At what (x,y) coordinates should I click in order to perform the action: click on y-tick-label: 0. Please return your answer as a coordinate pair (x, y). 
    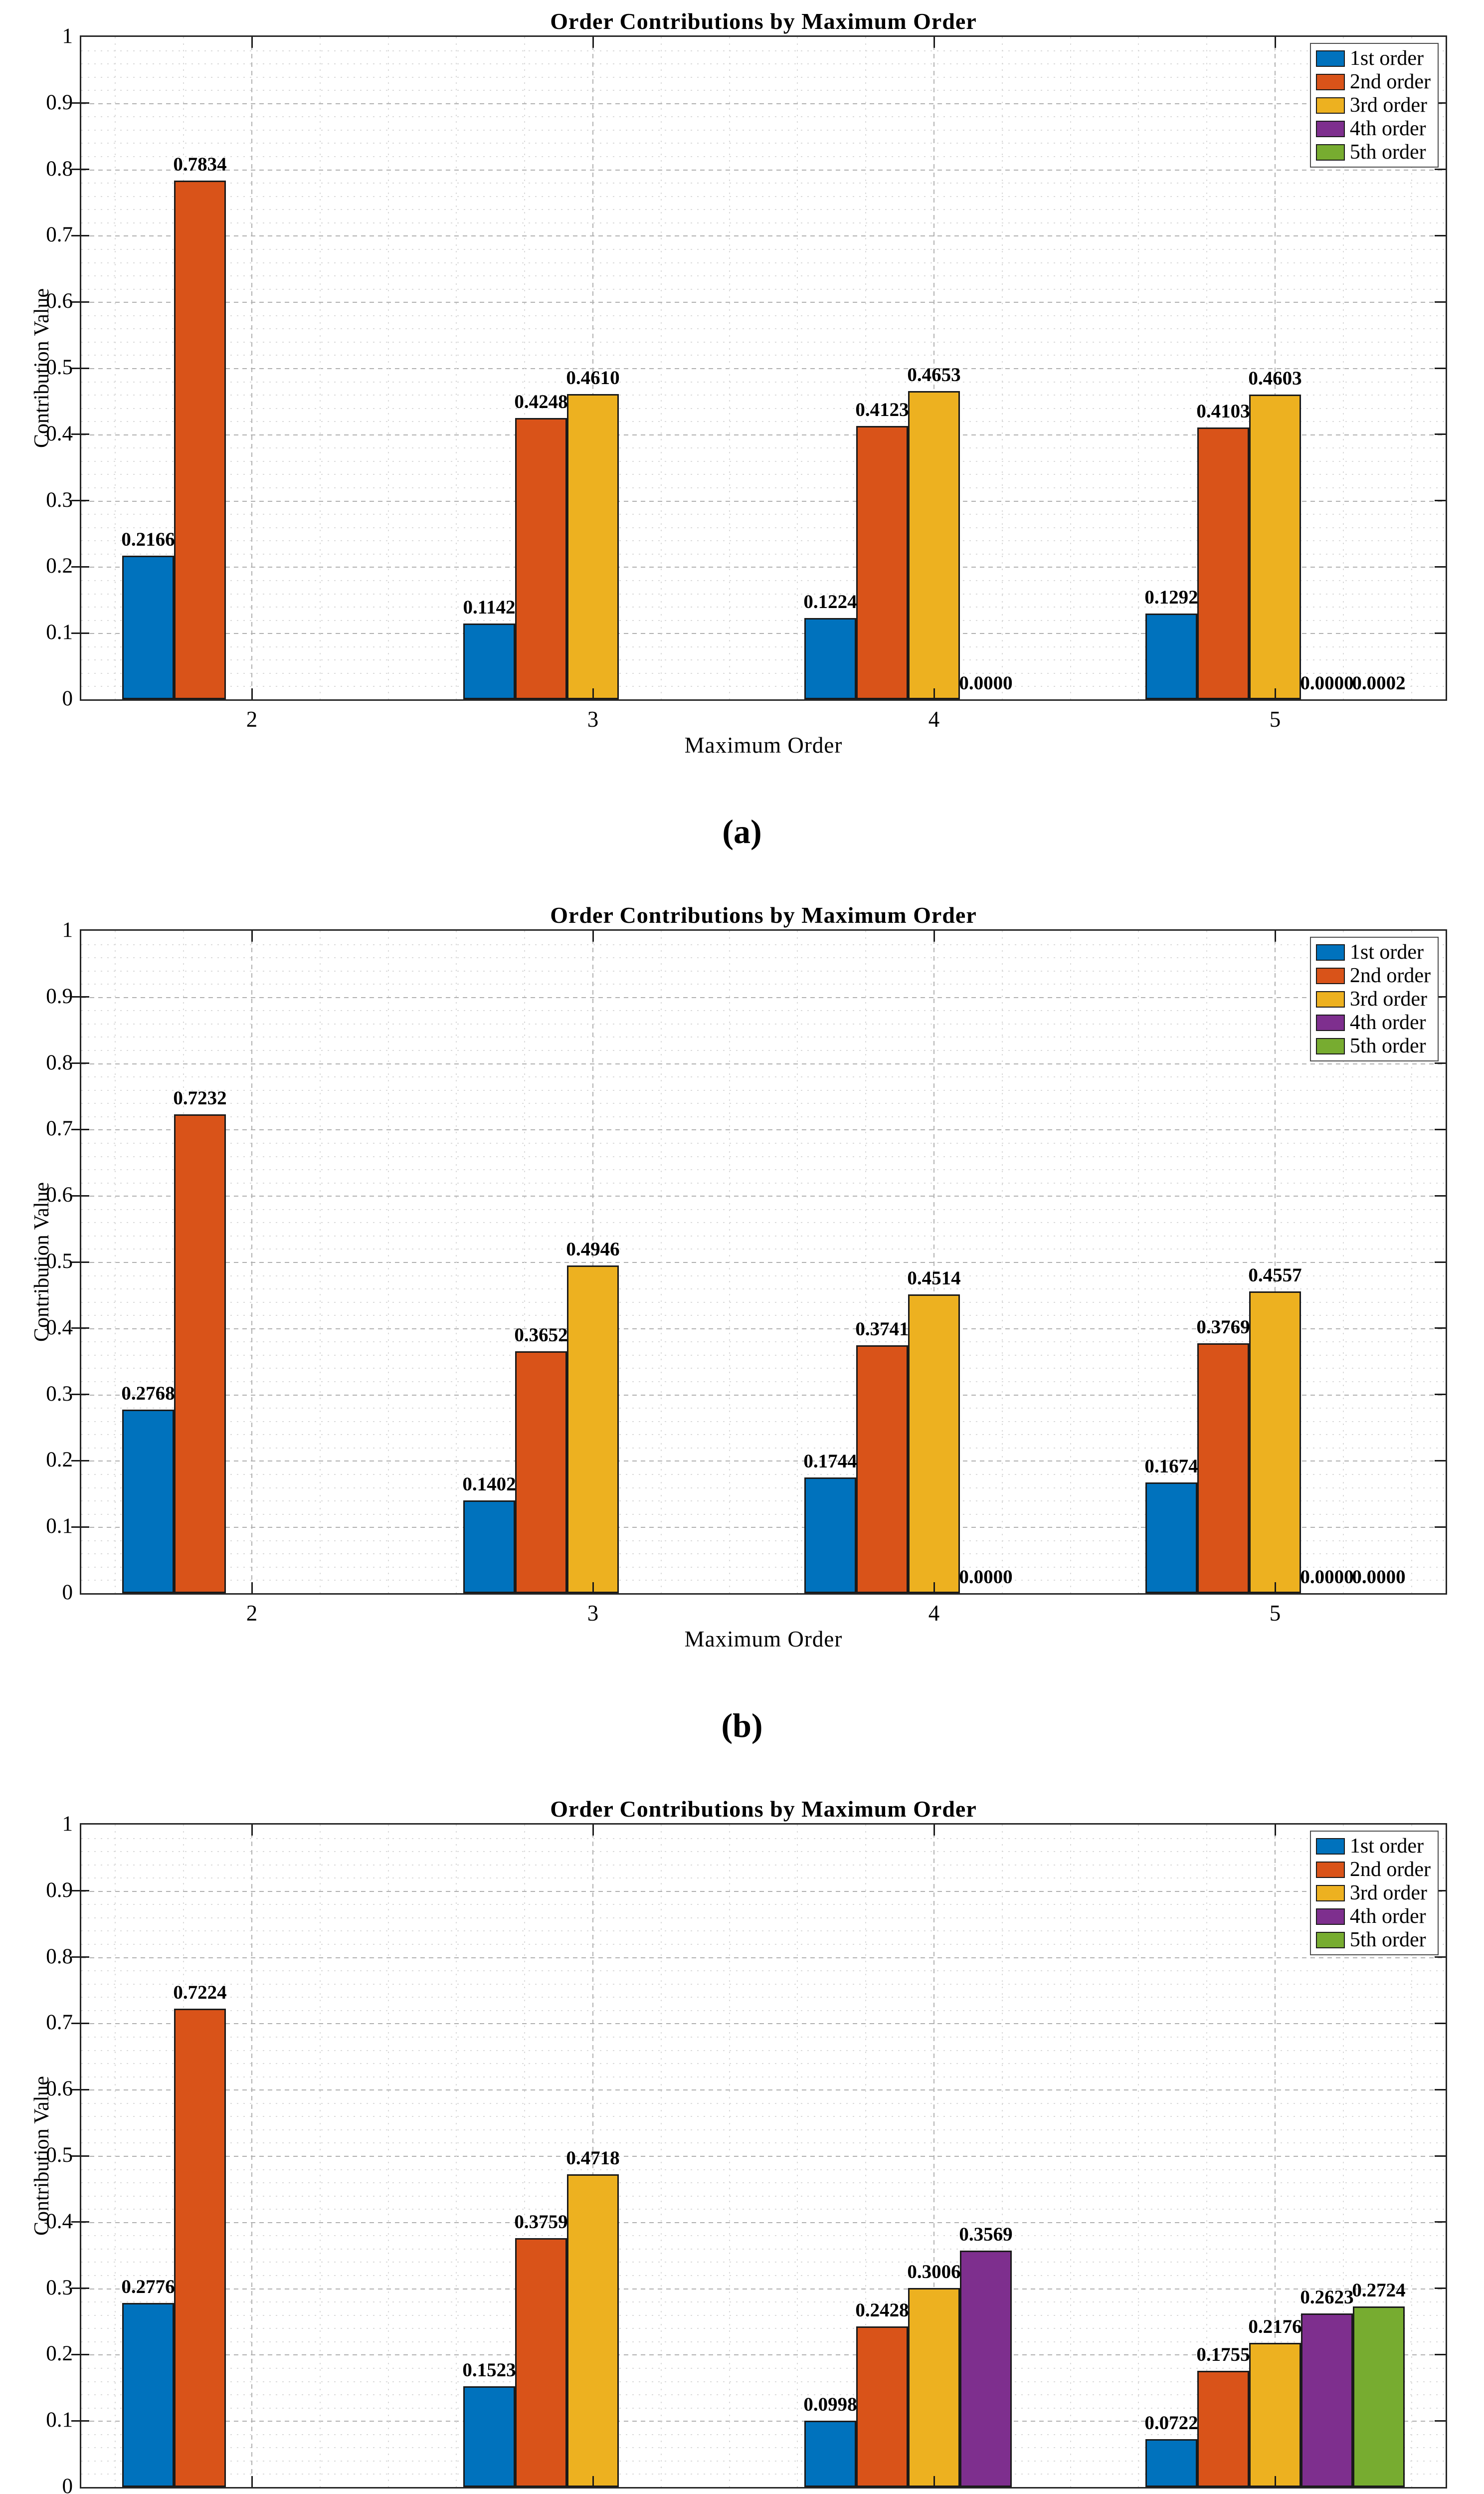
    Looking at the image, I should click on (67, 698).